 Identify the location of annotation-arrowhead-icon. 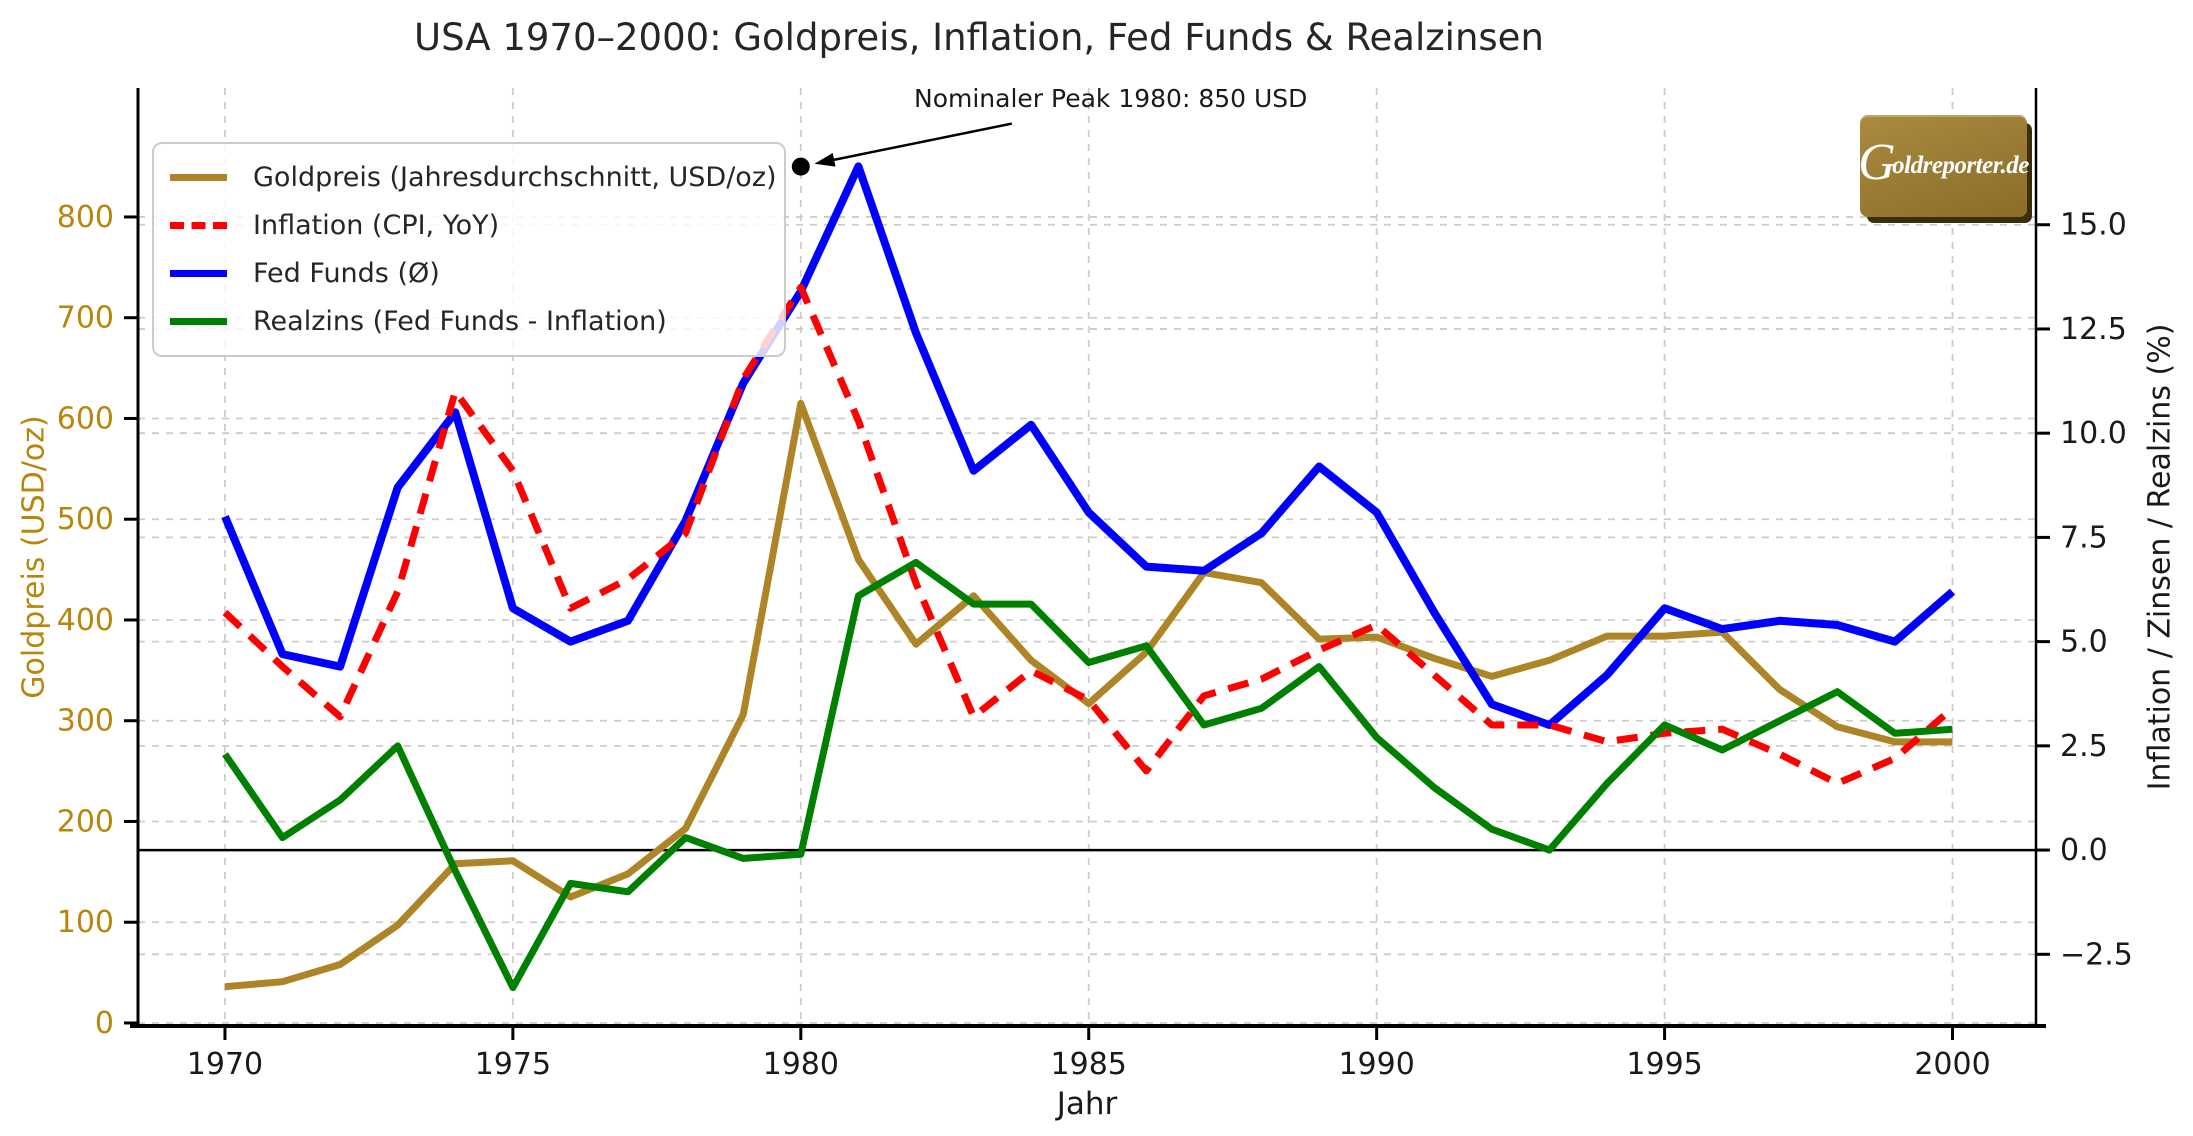
(825, 159).